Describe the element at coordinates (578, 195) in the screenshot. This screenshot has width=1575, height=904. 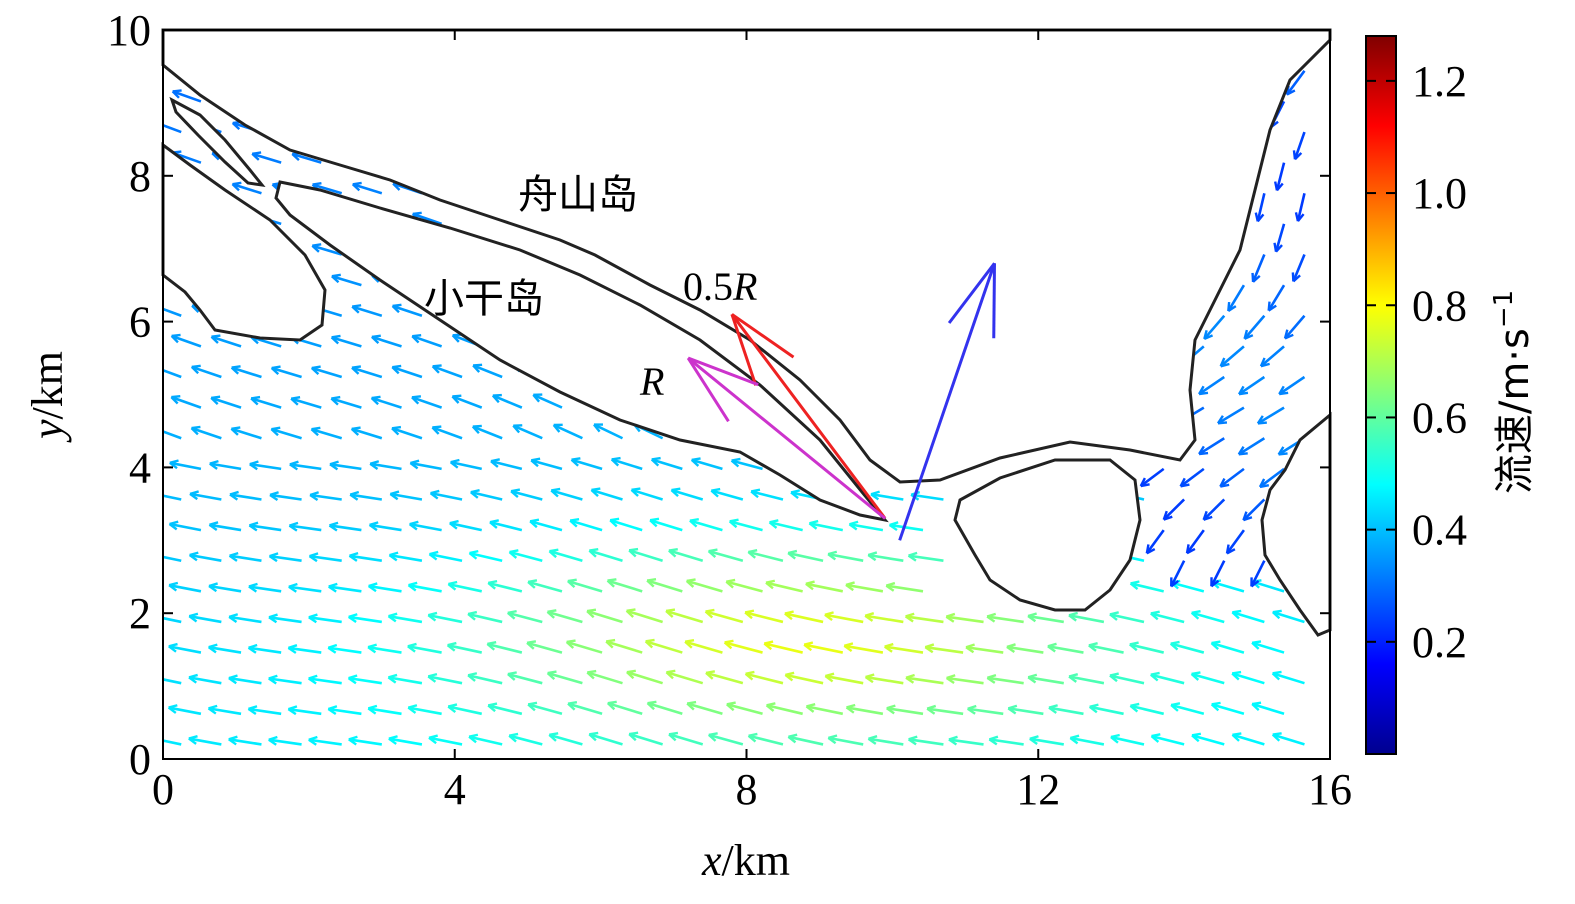
I see `island-label-zhoushan: 舟山岛` at that location.